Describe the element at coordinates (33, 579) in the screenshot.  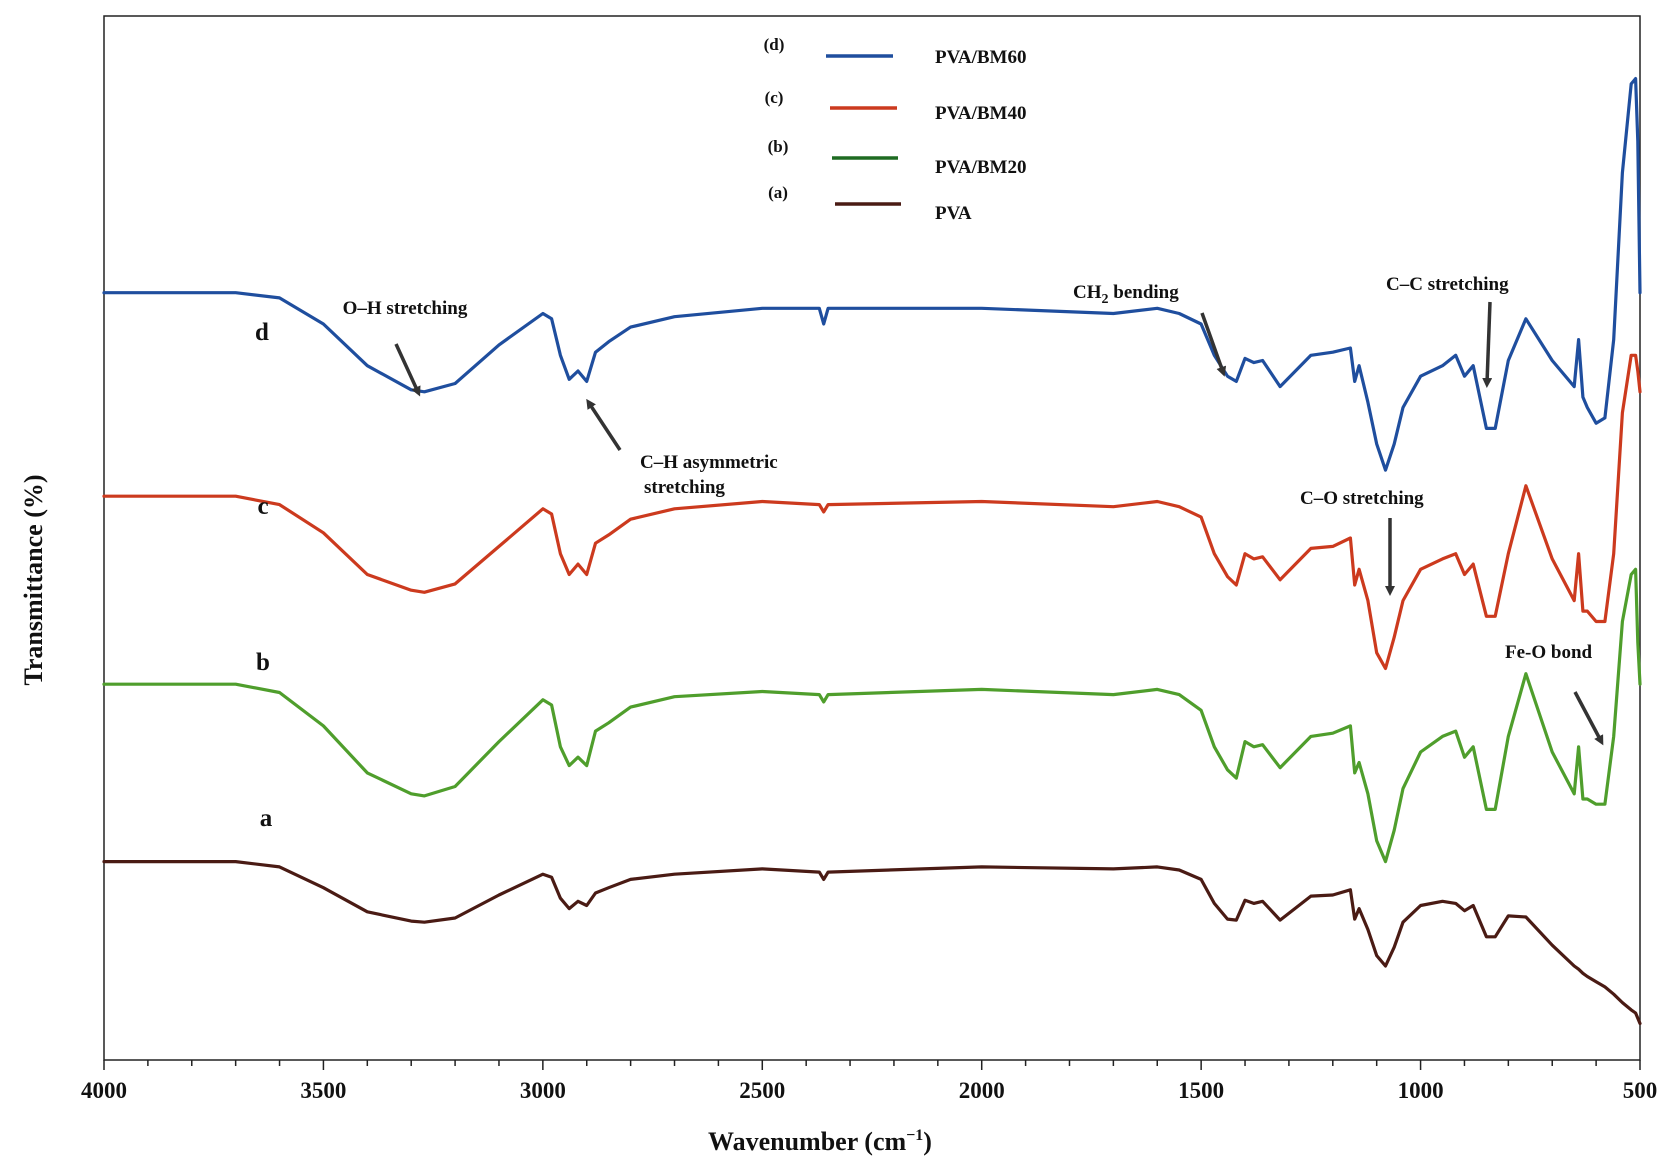
I see `y-axis-title: Transmittance (%)` at that location.